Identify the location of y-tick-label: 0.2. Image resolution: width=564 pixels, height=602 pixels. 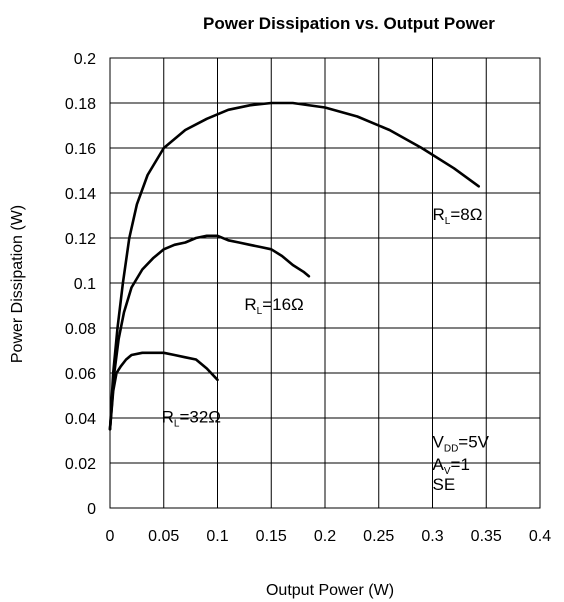
(85, 59).